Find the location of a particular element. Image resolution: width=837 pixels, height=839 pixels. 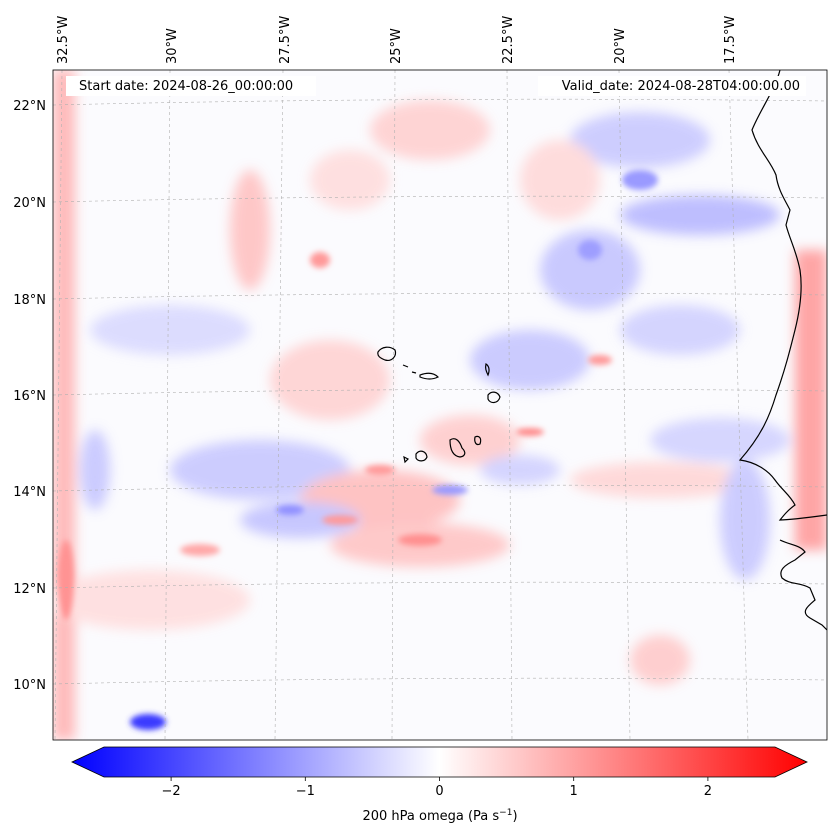

colorbar: −2 −1 0 1 2 200 hPa omega (Pa s−1) is located at coordinates (439, 785).